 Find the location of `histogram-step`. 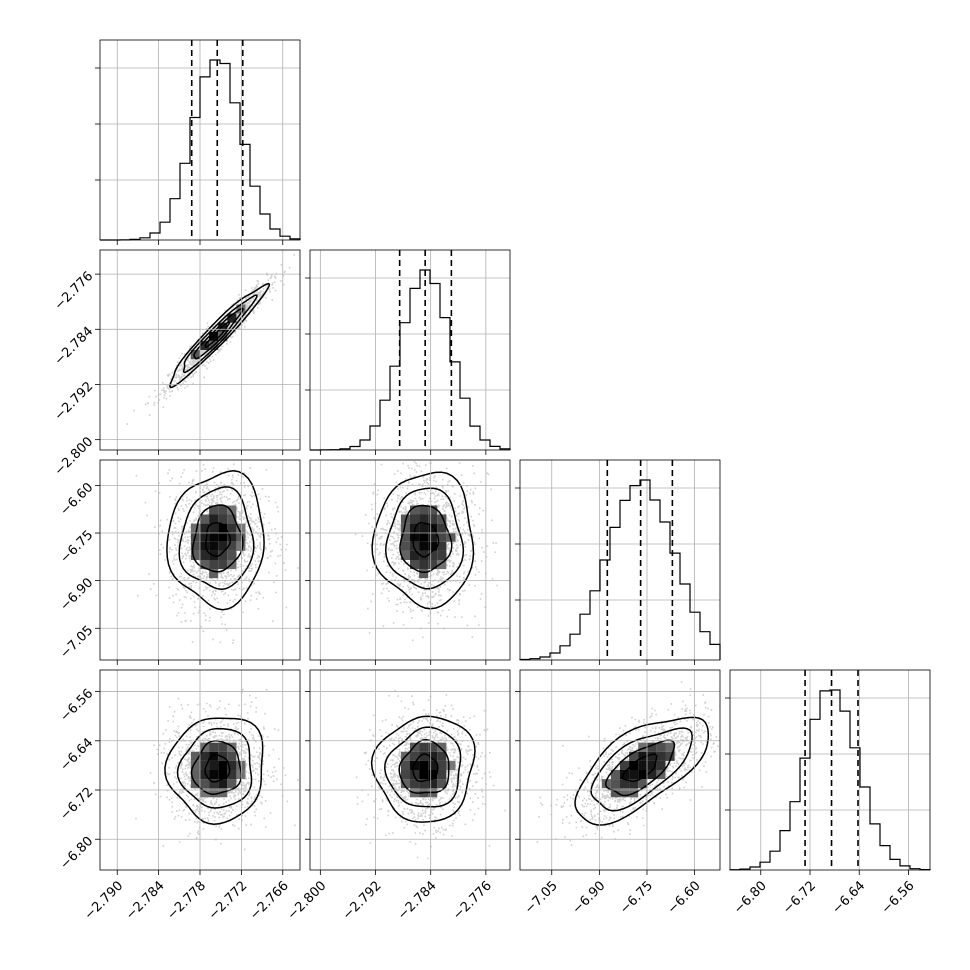

histogram-step is located at coordinates (620, 570).